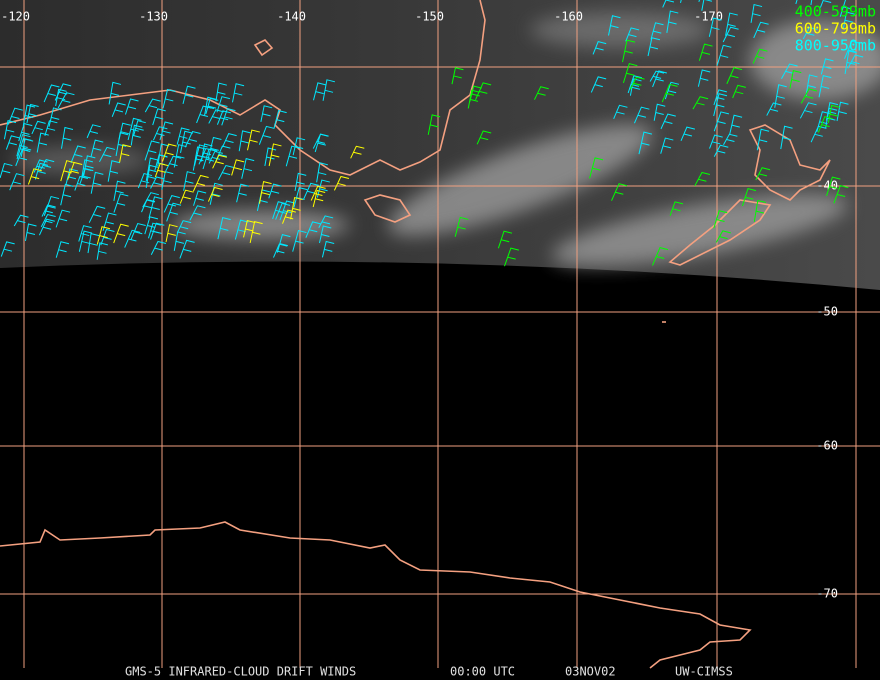 This screenshot has width=880, height=680. What do you see at coordinates (482, 672) in the screenshot?
I see `footer-time: 00:00 UTC` at bounding box center [482, 672].